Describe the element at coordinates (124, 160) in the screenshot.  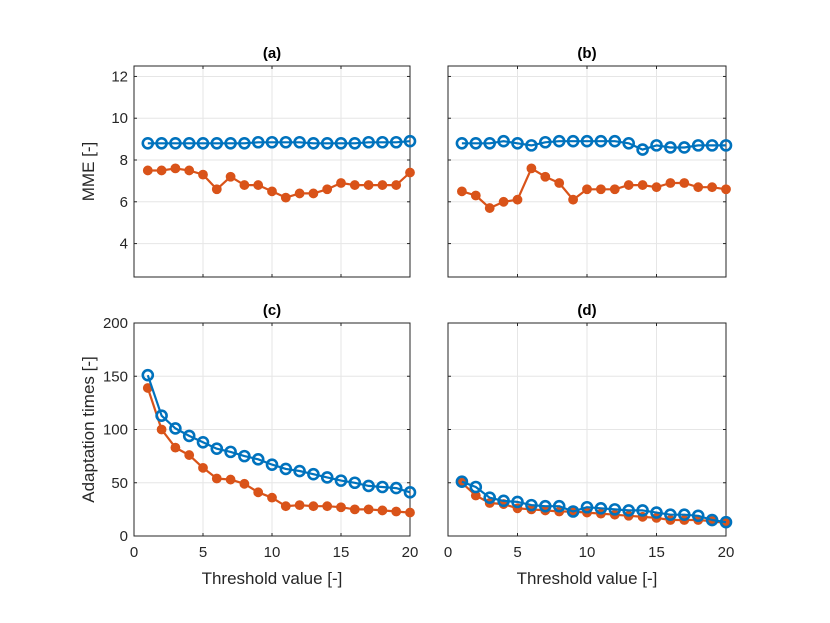
I see `y-tick-label: 8` at that location.